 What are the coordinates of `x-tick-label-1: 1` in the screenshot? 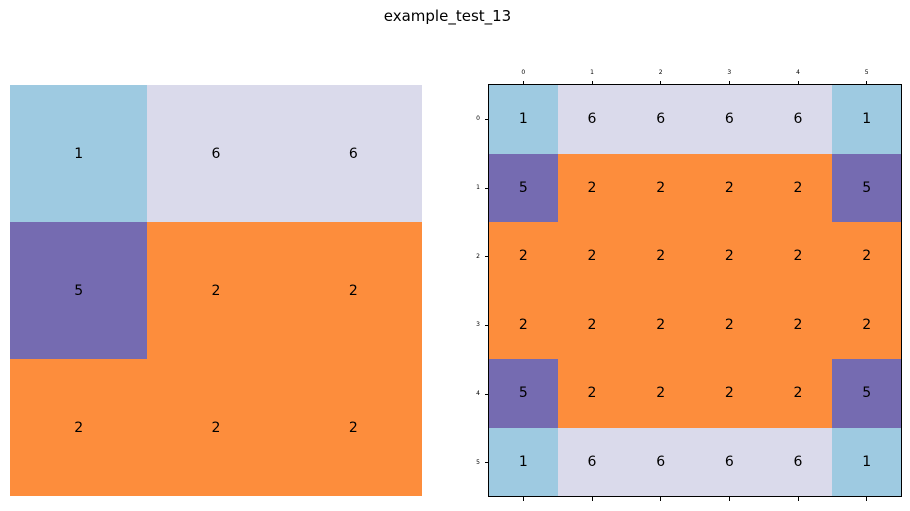 It's located at (592, 72).